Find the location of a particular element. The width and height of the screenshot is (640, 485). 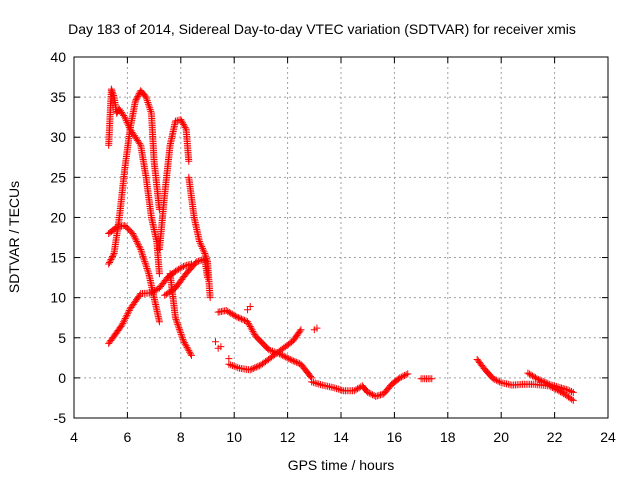

y-tick-label: 0 is located at coordinates (62, 378).